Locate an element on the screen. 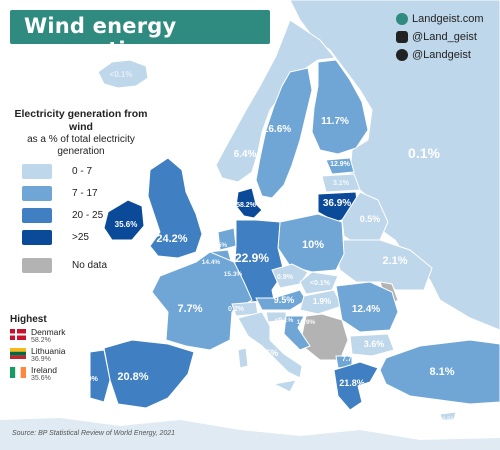 The image size is (500, 450). label-netherlands: 12.5% is located at coordinates (218, 245).